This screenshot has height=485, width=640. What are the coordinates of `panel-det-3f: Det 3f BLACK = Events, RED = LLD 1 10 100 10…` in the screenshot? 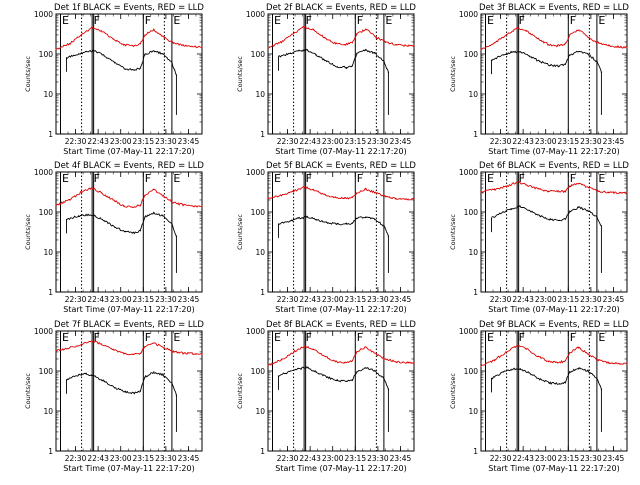 It's located at (539, 79).